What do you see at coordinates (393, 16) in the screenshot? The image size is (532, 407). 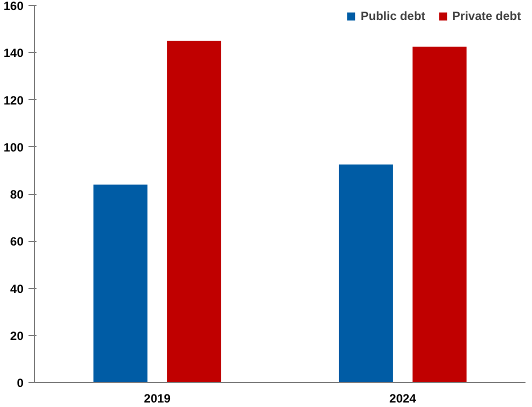 I see `legend-label: Public debt` at bounding box center [393, 16].